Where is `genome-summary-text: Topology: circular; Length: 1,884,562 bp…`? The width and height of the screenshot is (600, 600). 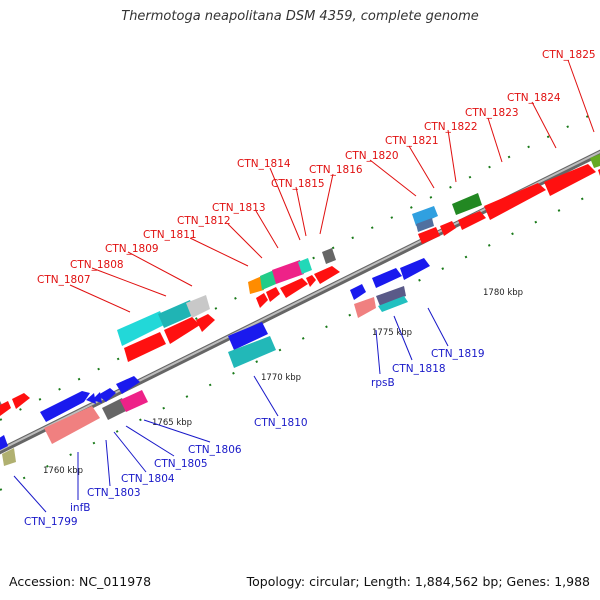 genome-summary-text: Topology: circular; Length: 1,884,562 bp… is located at coordinates (418, 581).